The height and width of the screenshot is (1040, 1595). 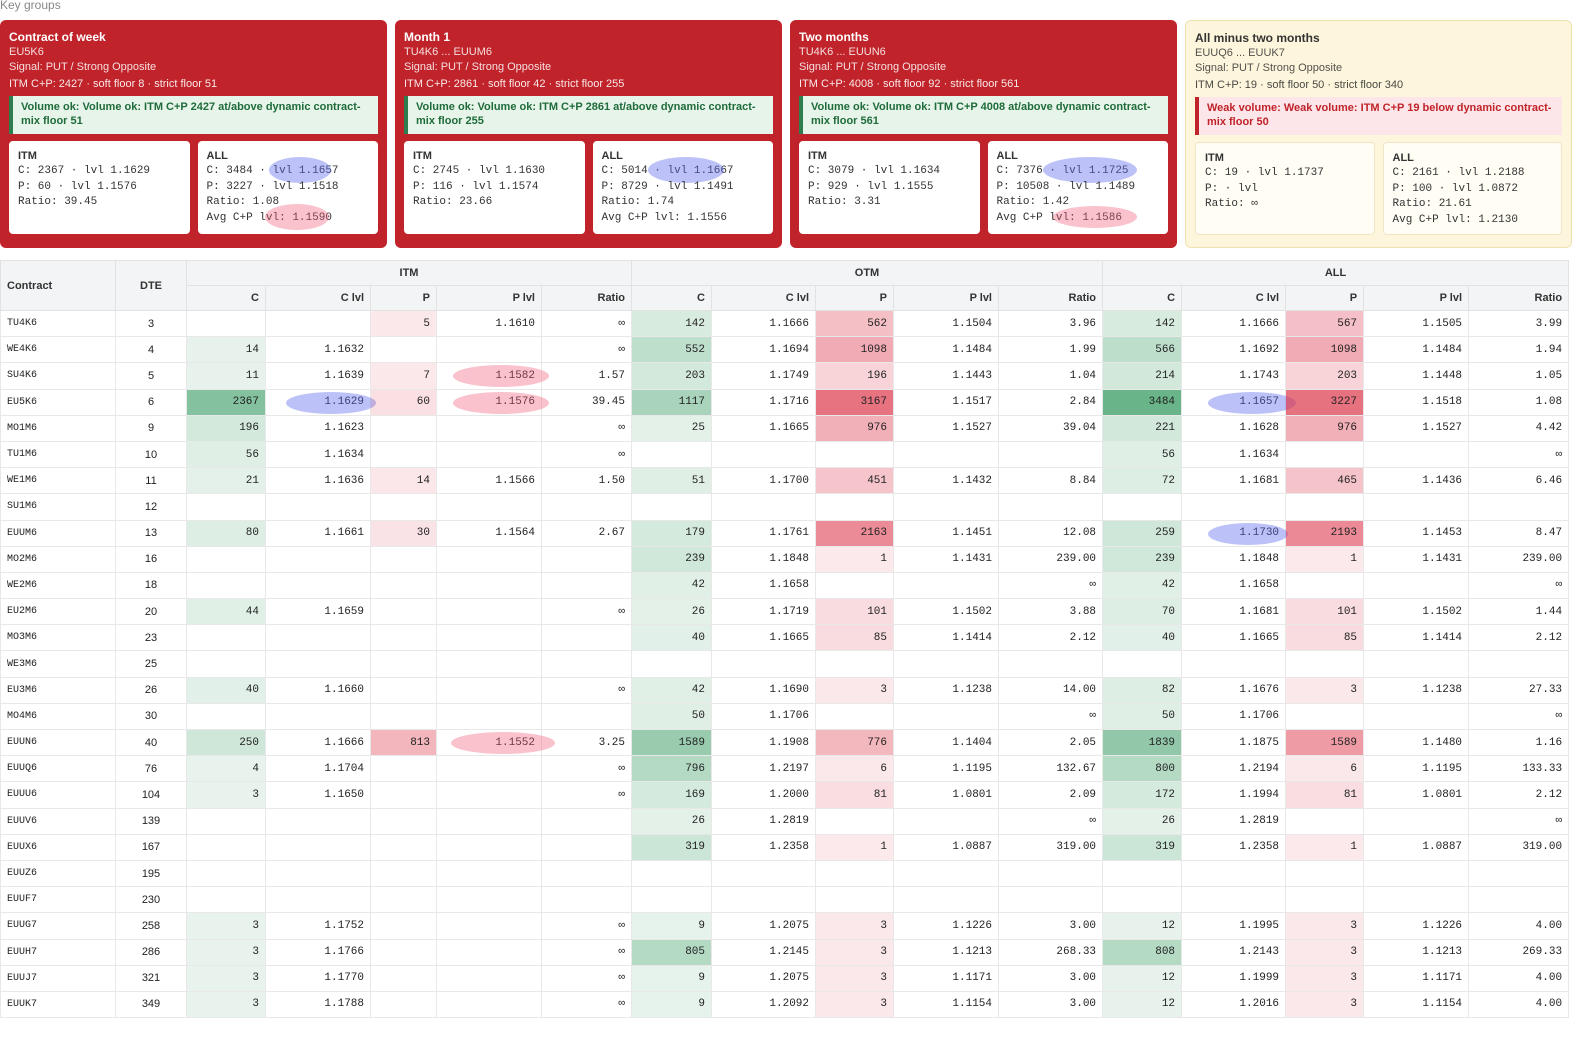 I want to click on cell: 796, so click(x=671, y=769).